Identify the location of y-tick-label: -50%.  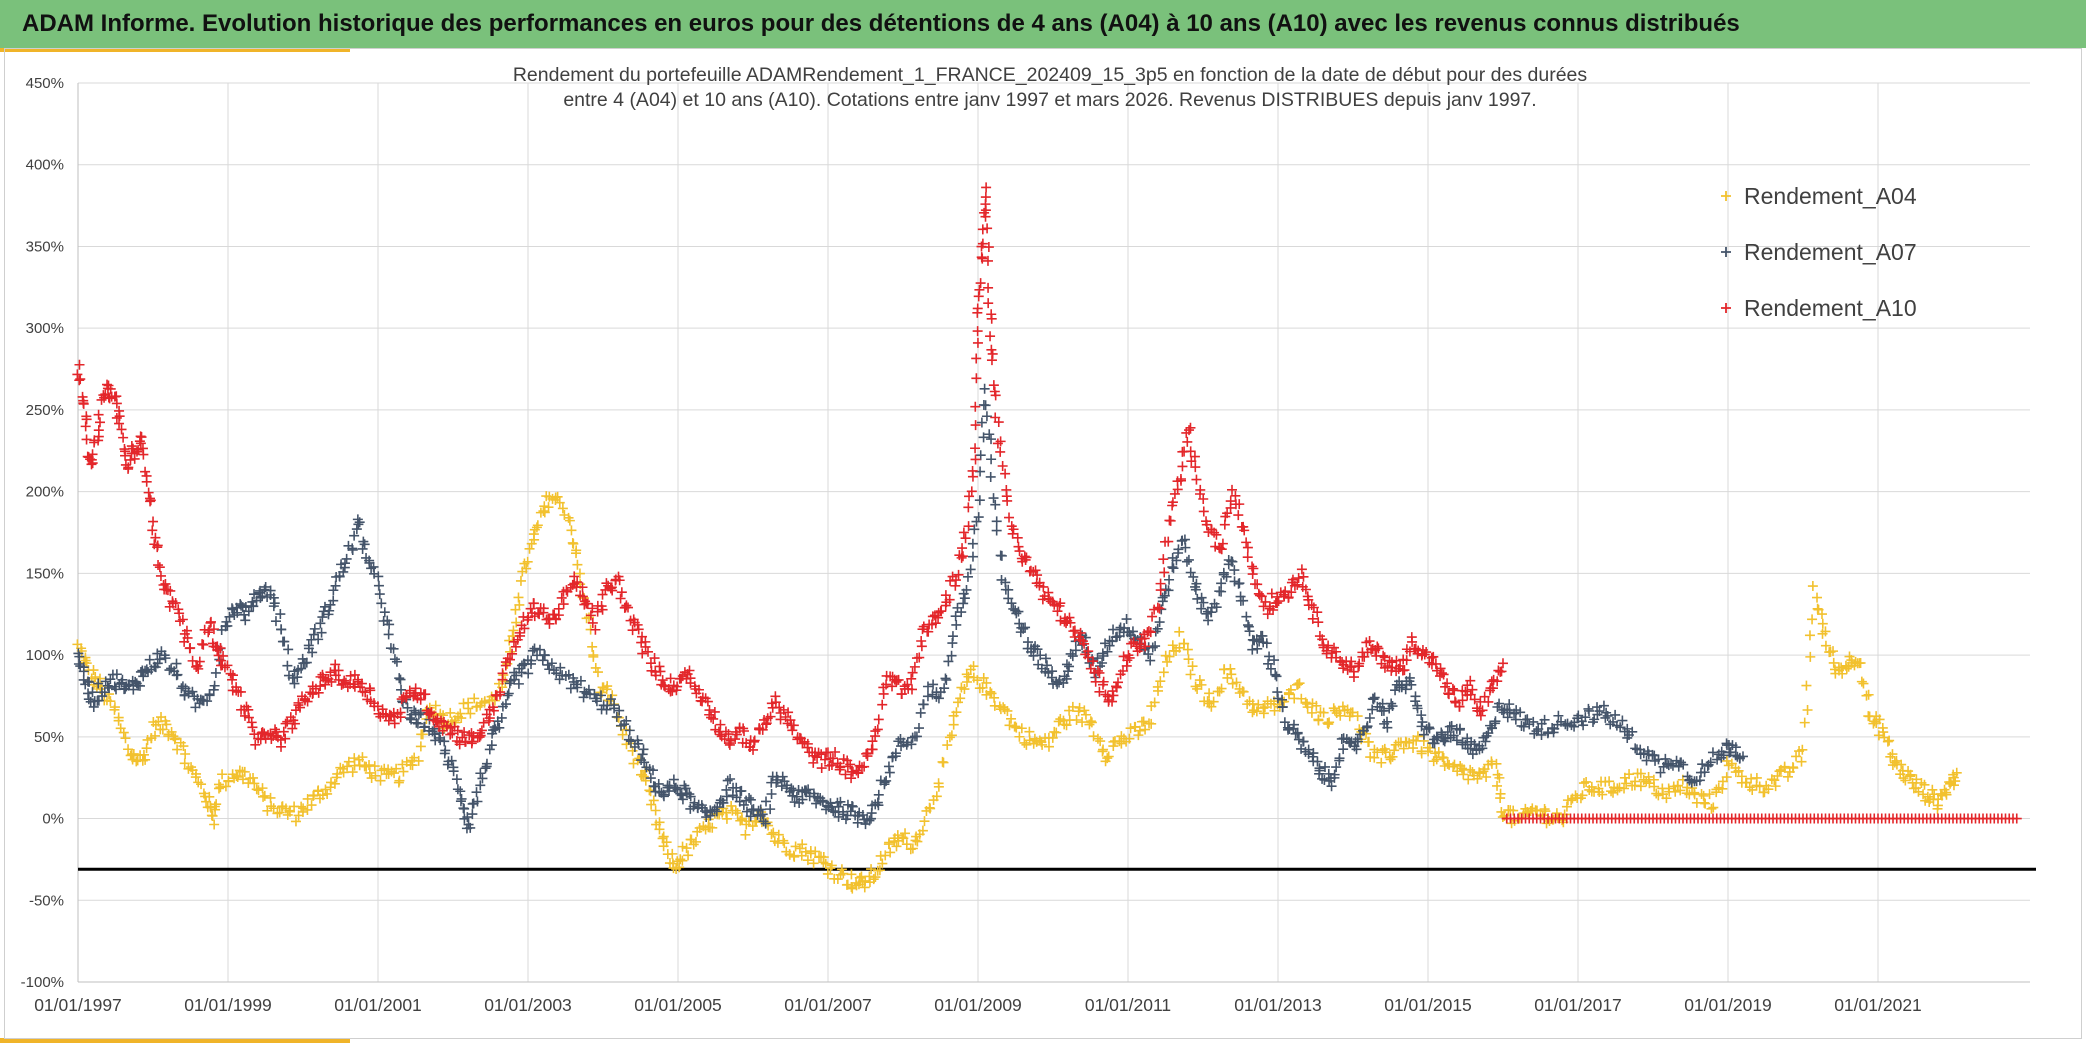
(46, 900).